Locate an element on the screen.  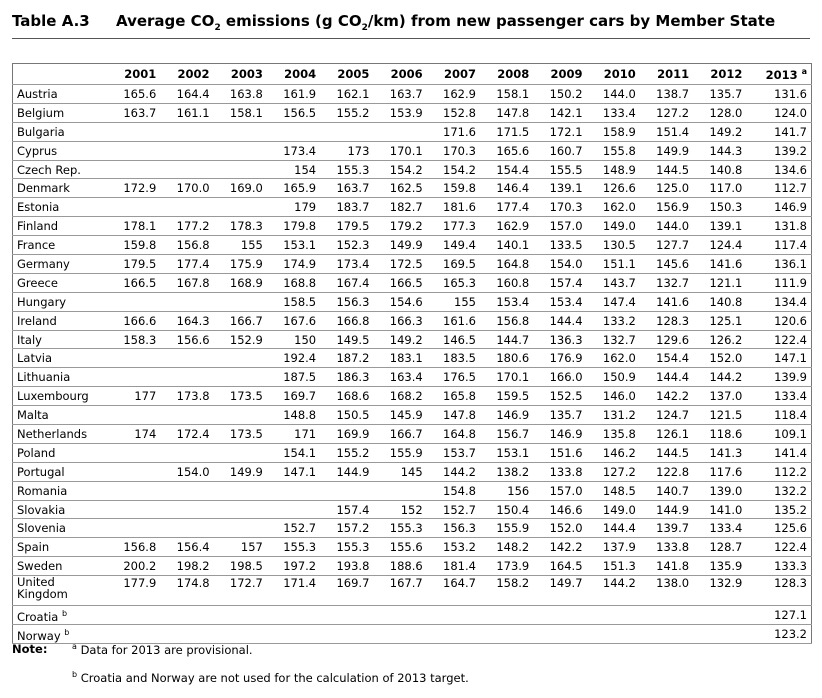
value-cell: 155.8 is located at coordinates (613, 151).